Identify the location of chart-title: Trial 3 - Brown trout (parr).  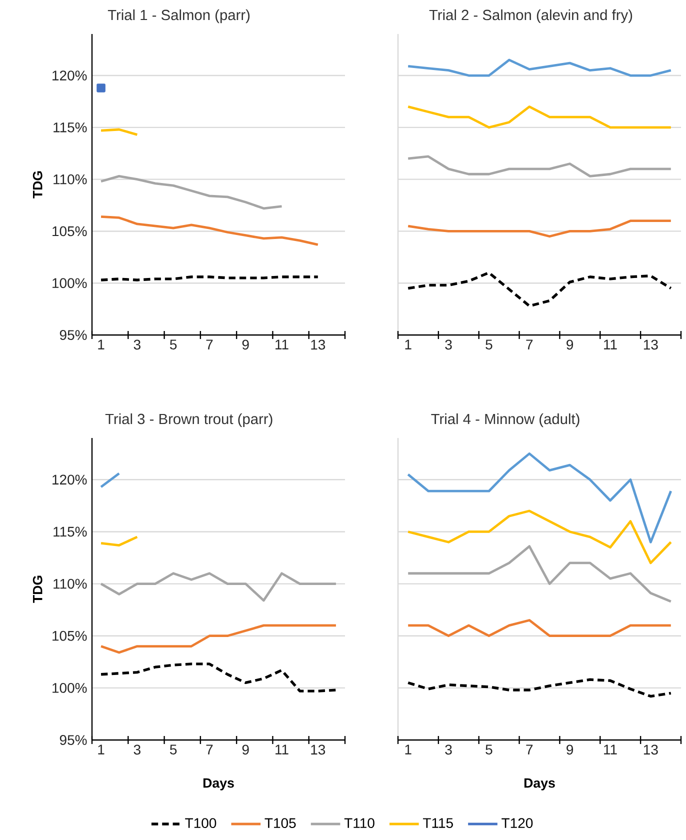
(188, 420).